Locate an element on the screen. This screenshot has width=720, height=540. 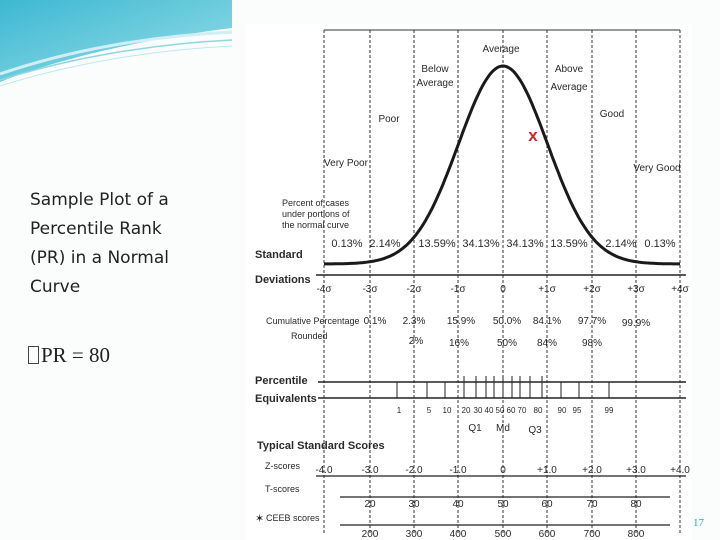
percent-4: 34.13% is located at coordinates (481, 244).